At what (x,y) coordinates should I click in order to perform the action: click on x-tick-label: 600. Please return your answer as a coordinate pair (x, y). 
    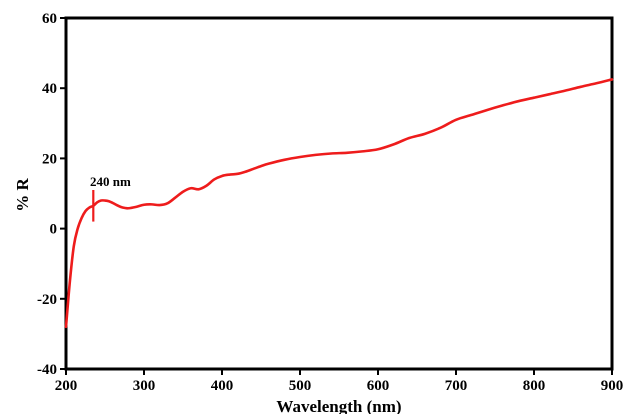
    Looking at the image, I should click on (378, 386).